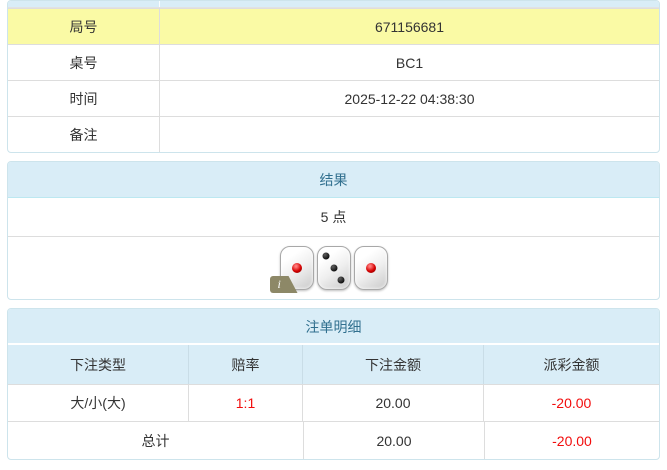 The width and height of the screenshot is (667, 470). I want to click on info-row-time: 时间 2025-12-22 04:38:30, so click(333, 98).